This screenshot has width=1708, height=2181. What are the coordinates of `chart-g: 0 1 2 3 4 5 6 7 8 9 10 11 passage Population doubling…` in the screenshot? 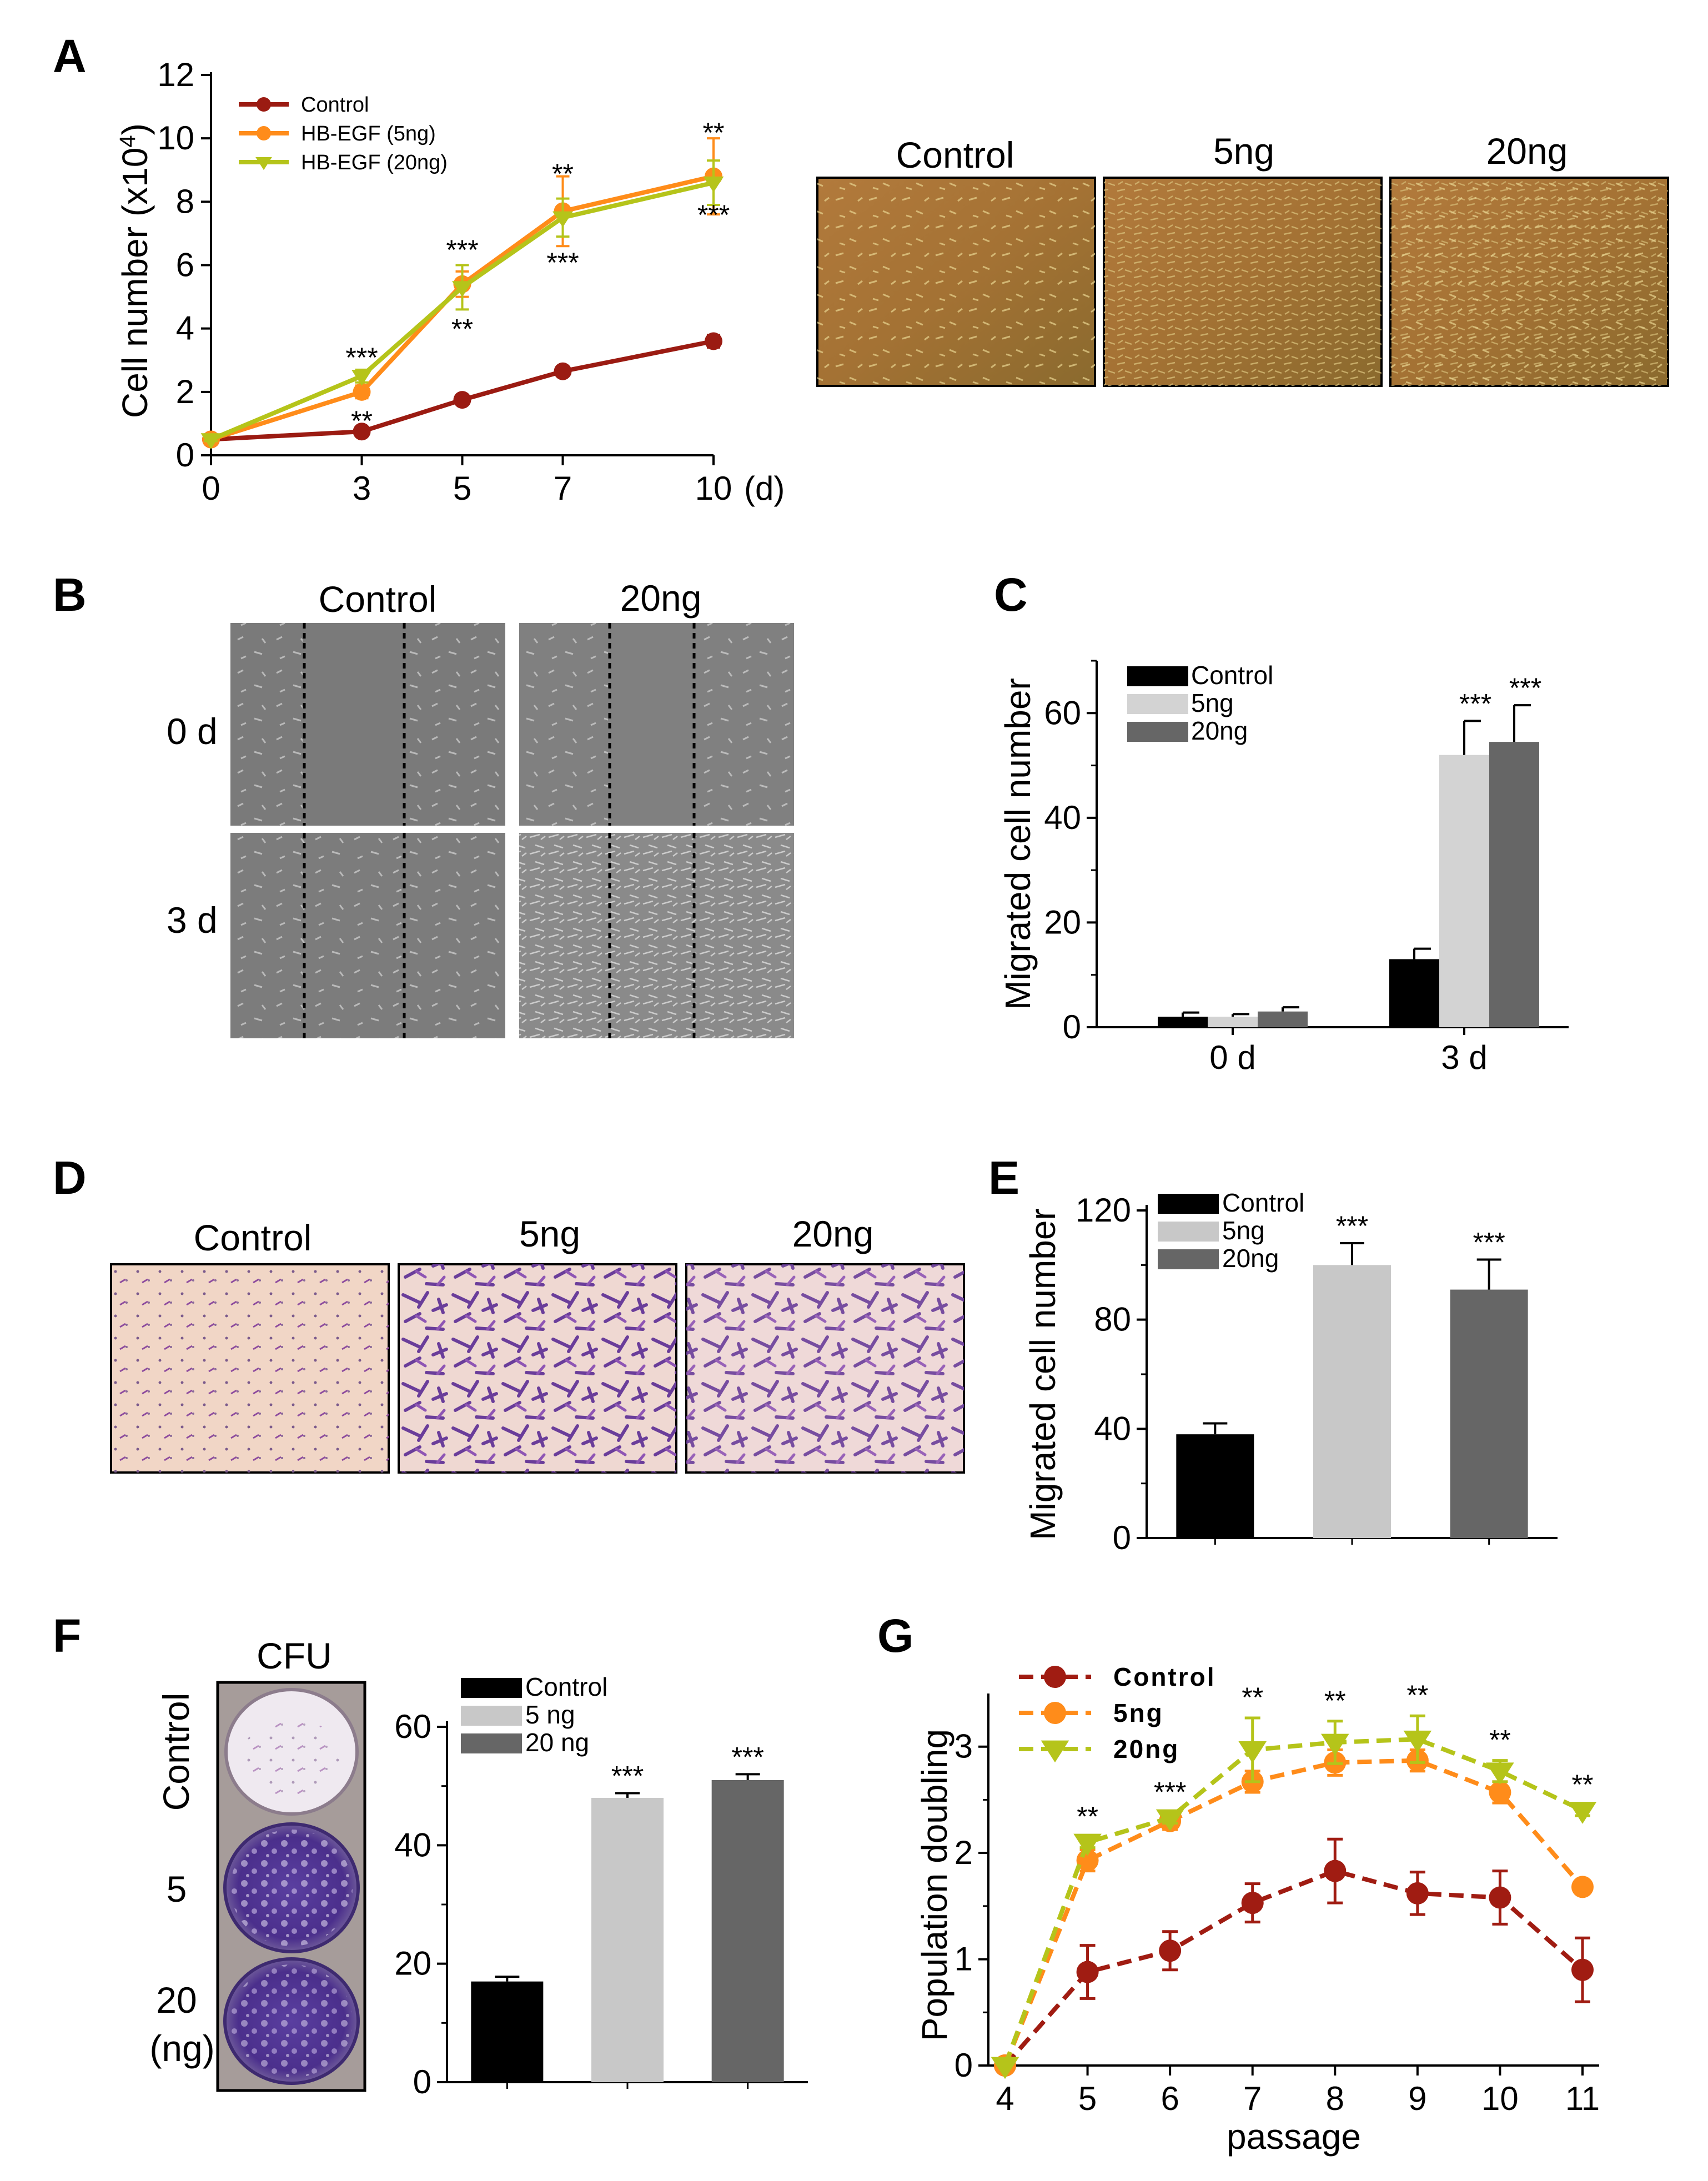 It's located at (1257, 1909).